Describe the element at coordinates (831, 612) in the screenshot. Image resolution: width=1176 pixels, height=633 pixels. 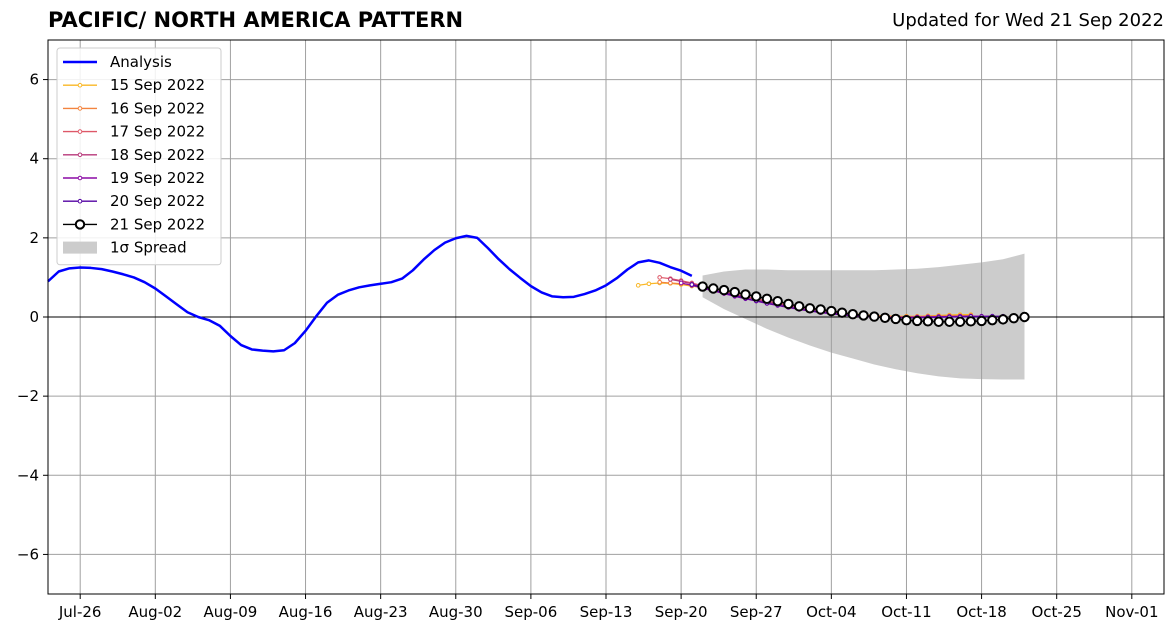
I see `x-tick-label: Oct-04` at that location.